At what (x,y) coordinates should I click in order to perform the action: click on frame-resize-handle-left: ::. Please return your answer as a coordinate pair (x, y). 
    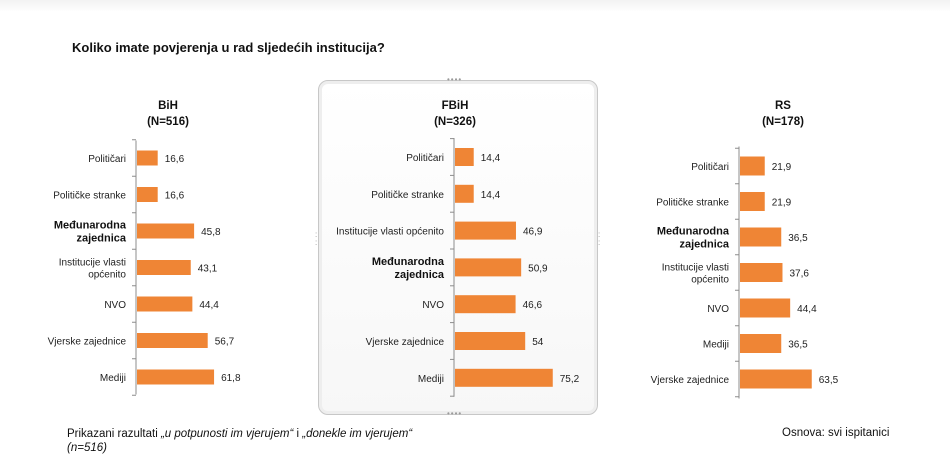
    Looking at the image, I should click on (317, 238).